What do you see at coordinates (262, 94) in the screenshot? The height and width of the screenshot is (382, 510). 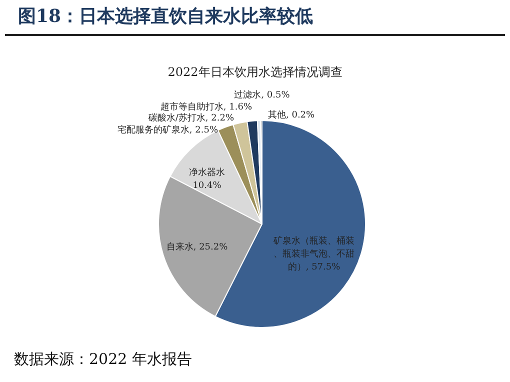 I see `slice-label: 过滤水, 0.5%` at bounding box center [262, 94].